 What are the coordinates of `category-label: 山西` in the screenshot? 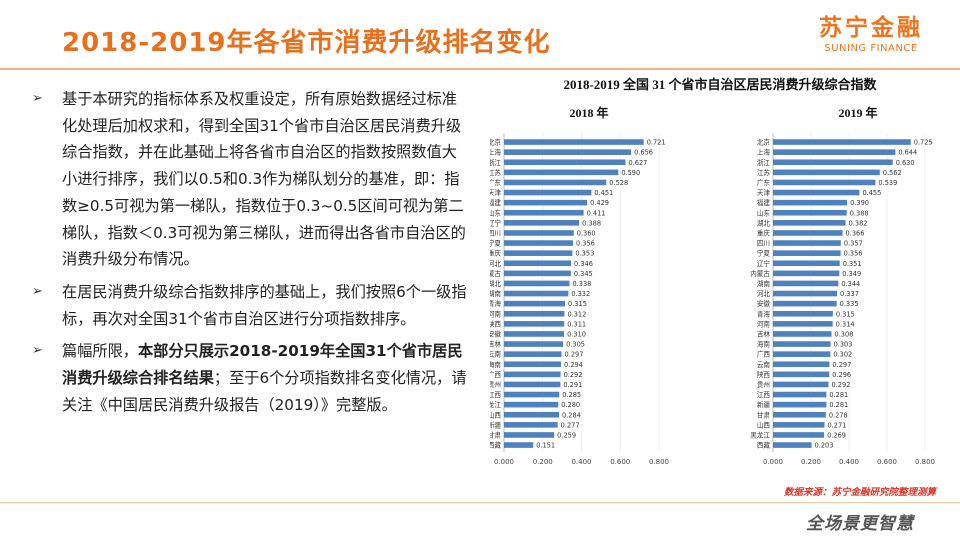 It's located at (495, 414).